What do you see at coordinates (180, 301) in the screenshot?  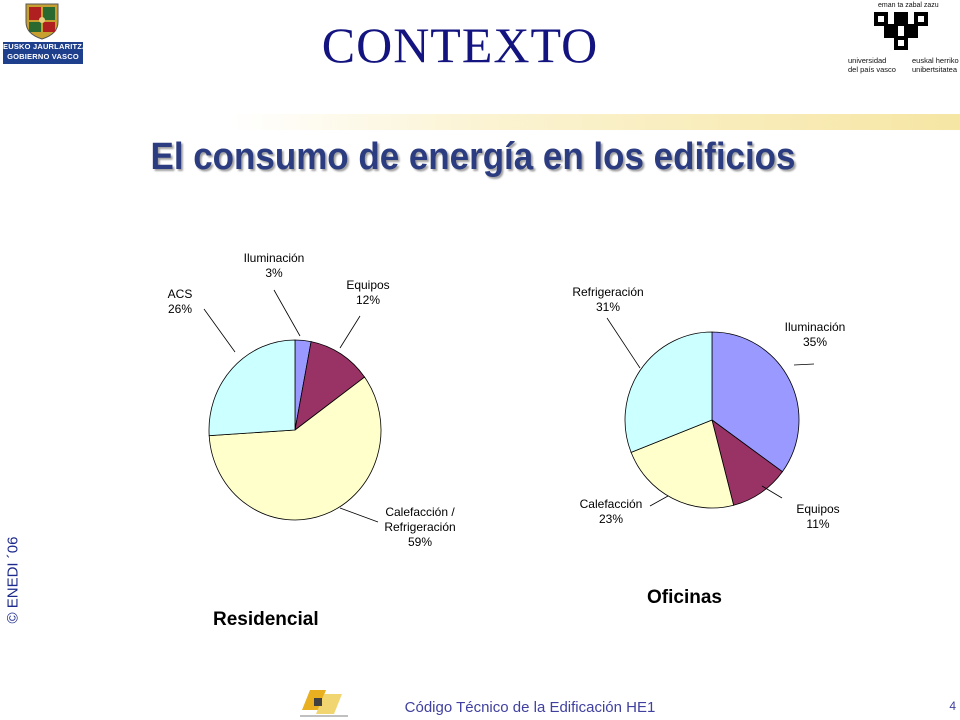 I see `slice-label-0-3: ACS 26%` at bounding box center [180, 301].